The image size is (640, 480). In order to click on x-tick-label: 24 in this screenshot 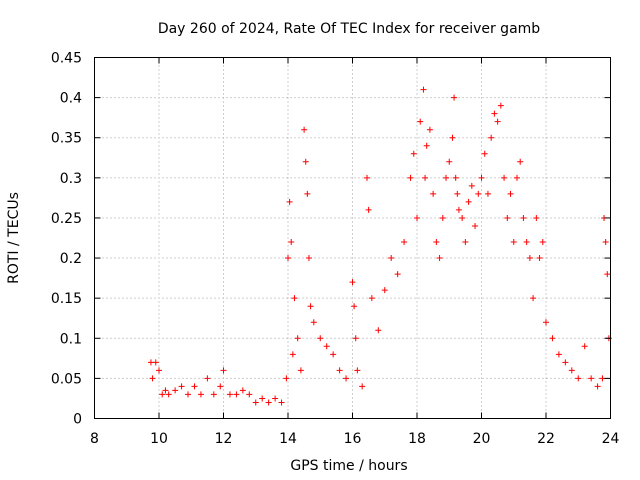, I will do `click(611, 439)`.